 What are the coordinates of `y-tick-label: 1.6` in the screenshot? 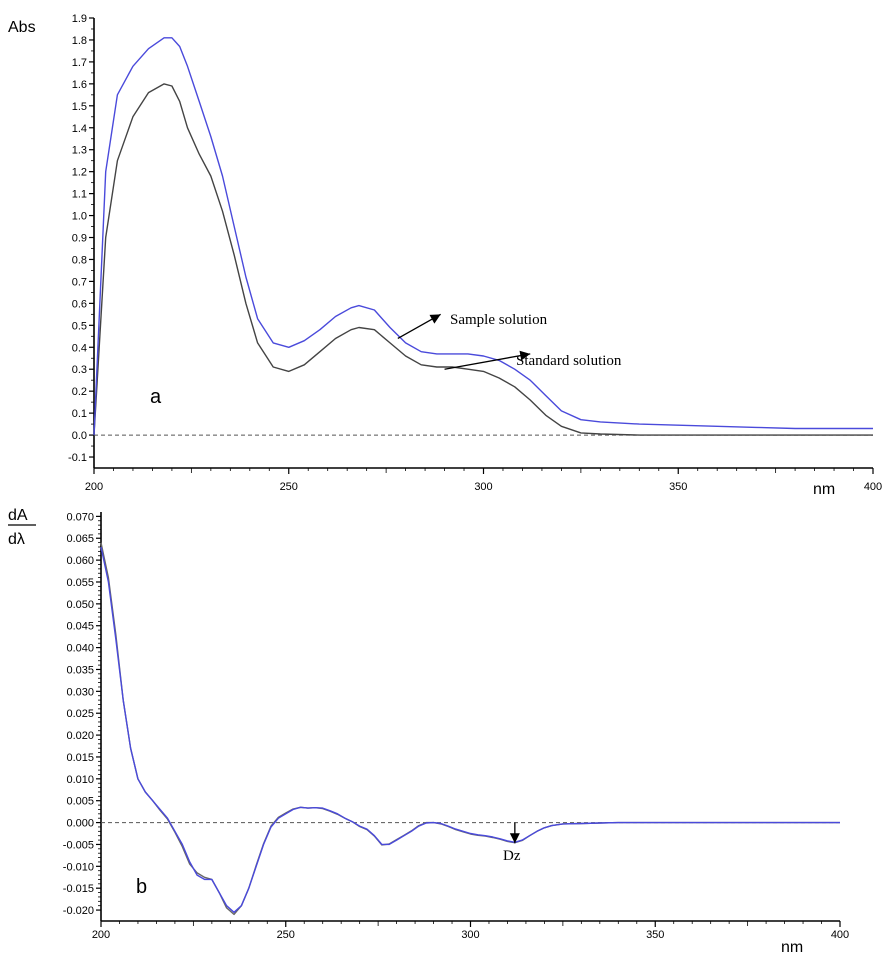 It's located at (79, 85).